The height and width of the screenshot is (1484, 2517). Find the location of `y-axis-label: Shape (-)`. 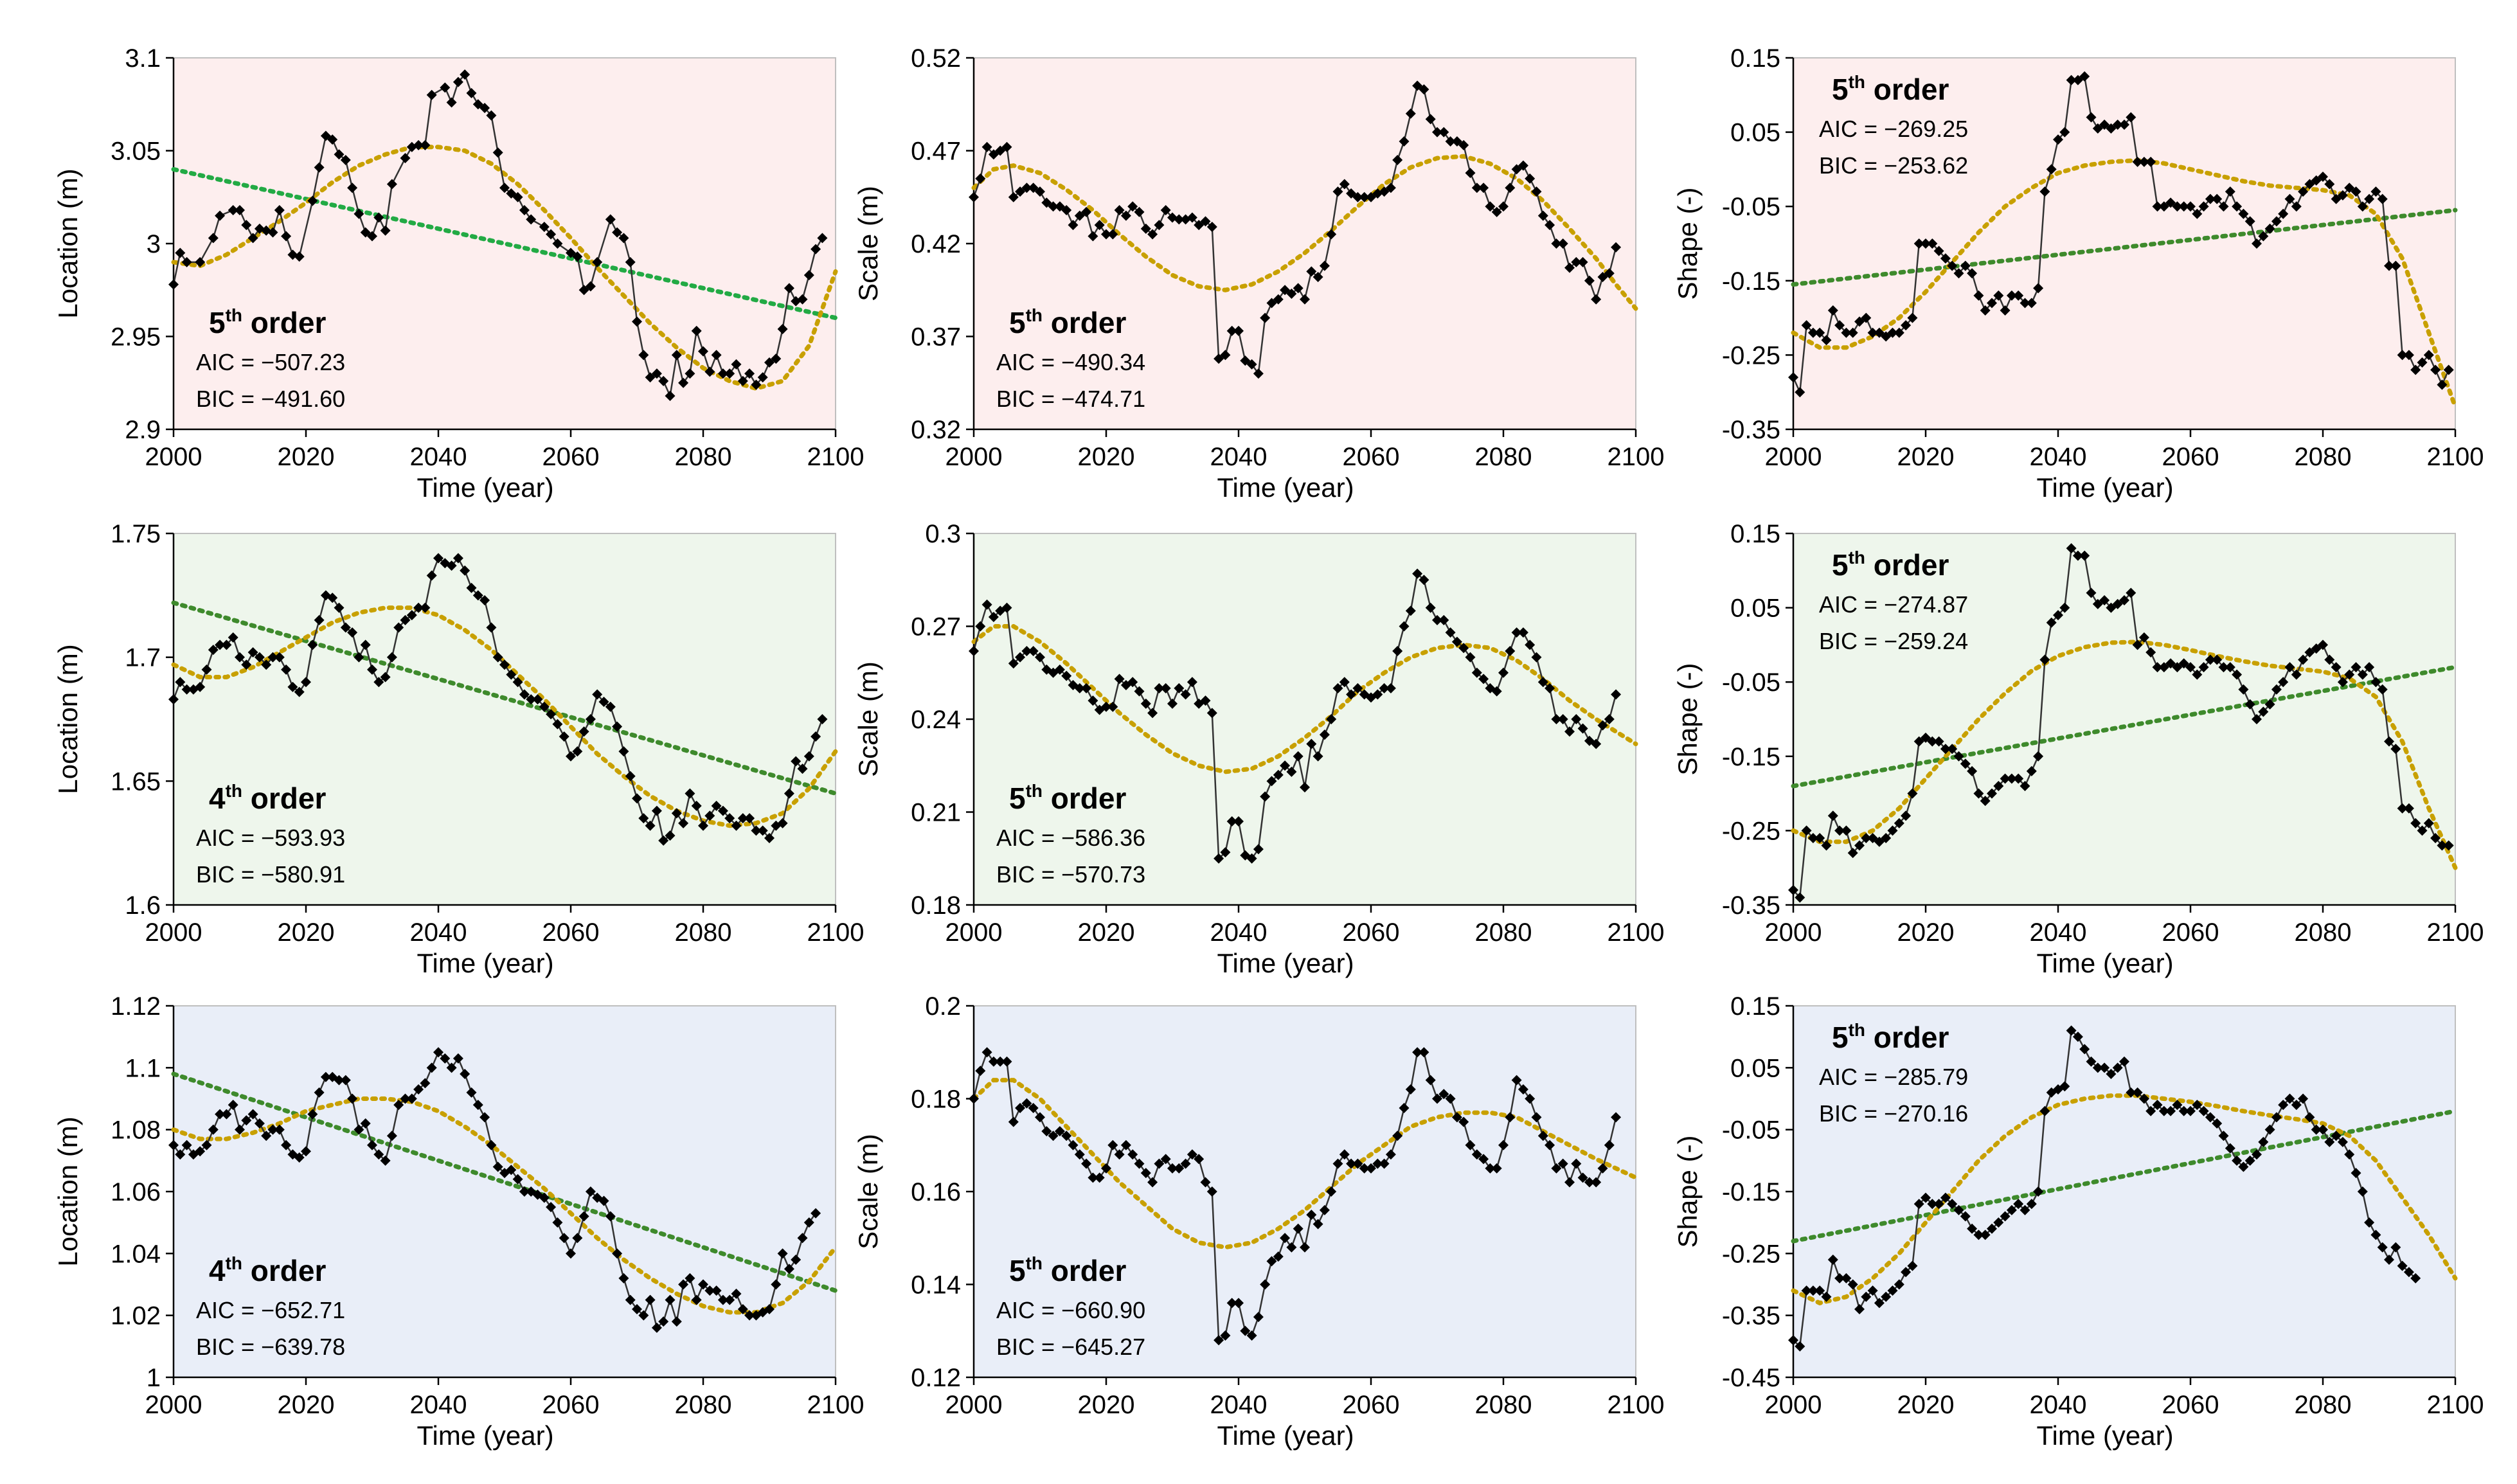

y-axis-label: Shape (-) is located at coordinates (1688, 1191).